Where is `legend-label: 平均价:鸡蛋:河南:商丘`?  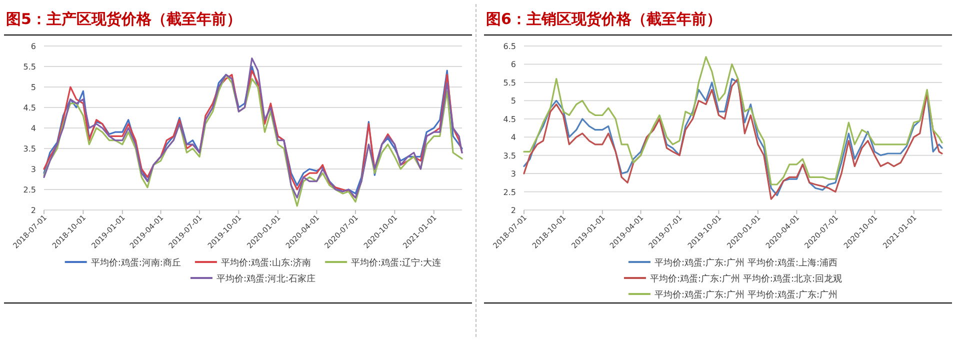
legend-label: 平均价:鸡蛋:河南:商丘 is located at coordinates (135, 263).